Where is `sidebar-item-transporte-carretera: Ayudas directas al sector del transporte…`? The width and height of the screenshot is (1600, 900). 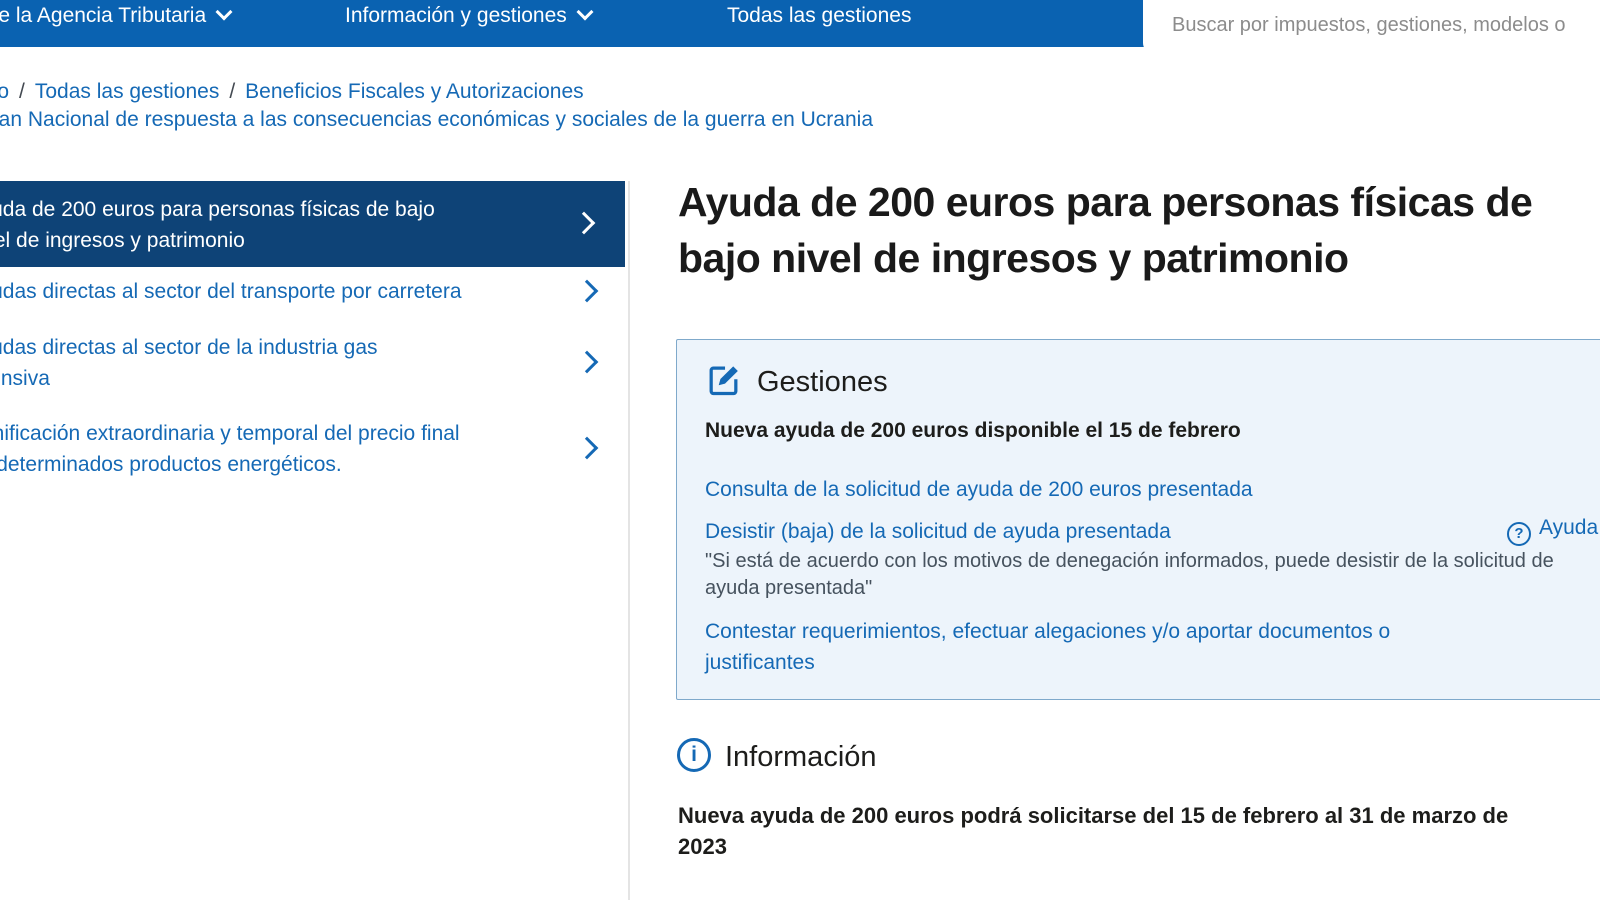
sidebar-item-transporte-carretera: Ayudas directas al sector del transporte… is located at coordinates (312, 291).